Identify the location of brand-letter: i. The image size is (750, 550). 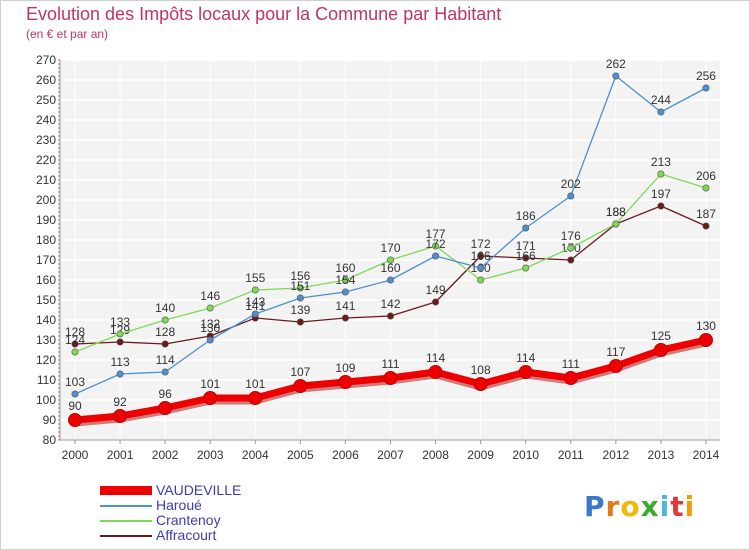
(665, 506).